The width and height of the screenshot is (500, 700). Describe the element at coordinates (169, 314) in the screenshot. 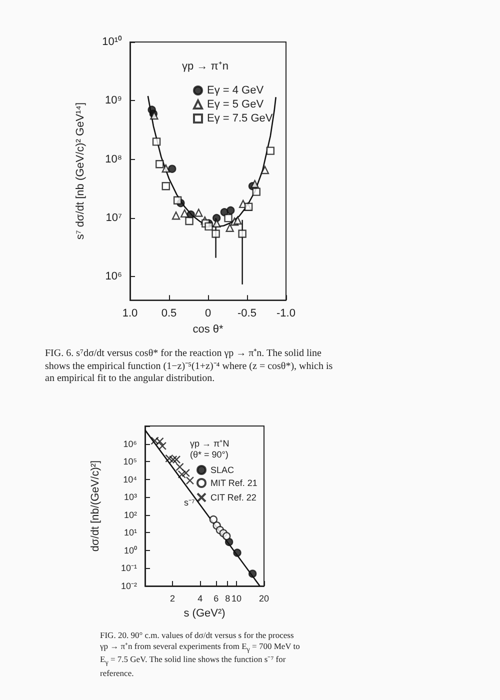

I see `x-tick-label: 0.5` at that location.